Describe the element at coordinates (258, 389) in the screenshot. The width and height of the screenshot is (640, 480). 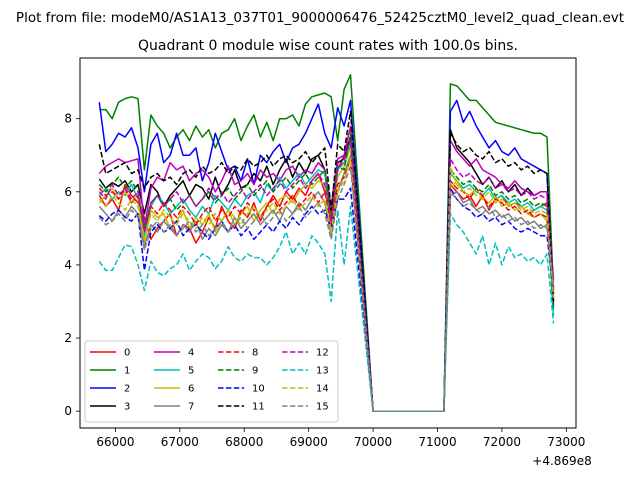
I see `legend-label-10: 10` at that location.